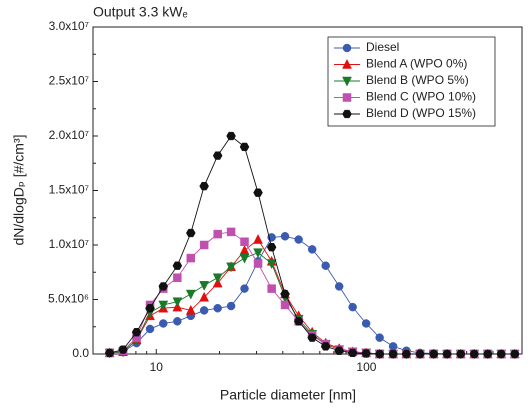  Describe the element at coordinates (421, 97) in the screenshot. I see `legend-label: Blend C (WPO 10%)` at that location.